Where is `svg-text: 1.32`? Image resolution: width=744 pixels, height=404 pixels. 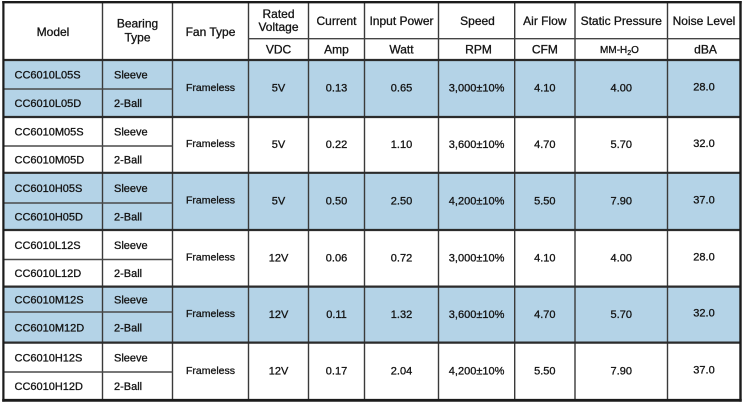
svg-text: 1.32 is located at coordinates (401, 315).